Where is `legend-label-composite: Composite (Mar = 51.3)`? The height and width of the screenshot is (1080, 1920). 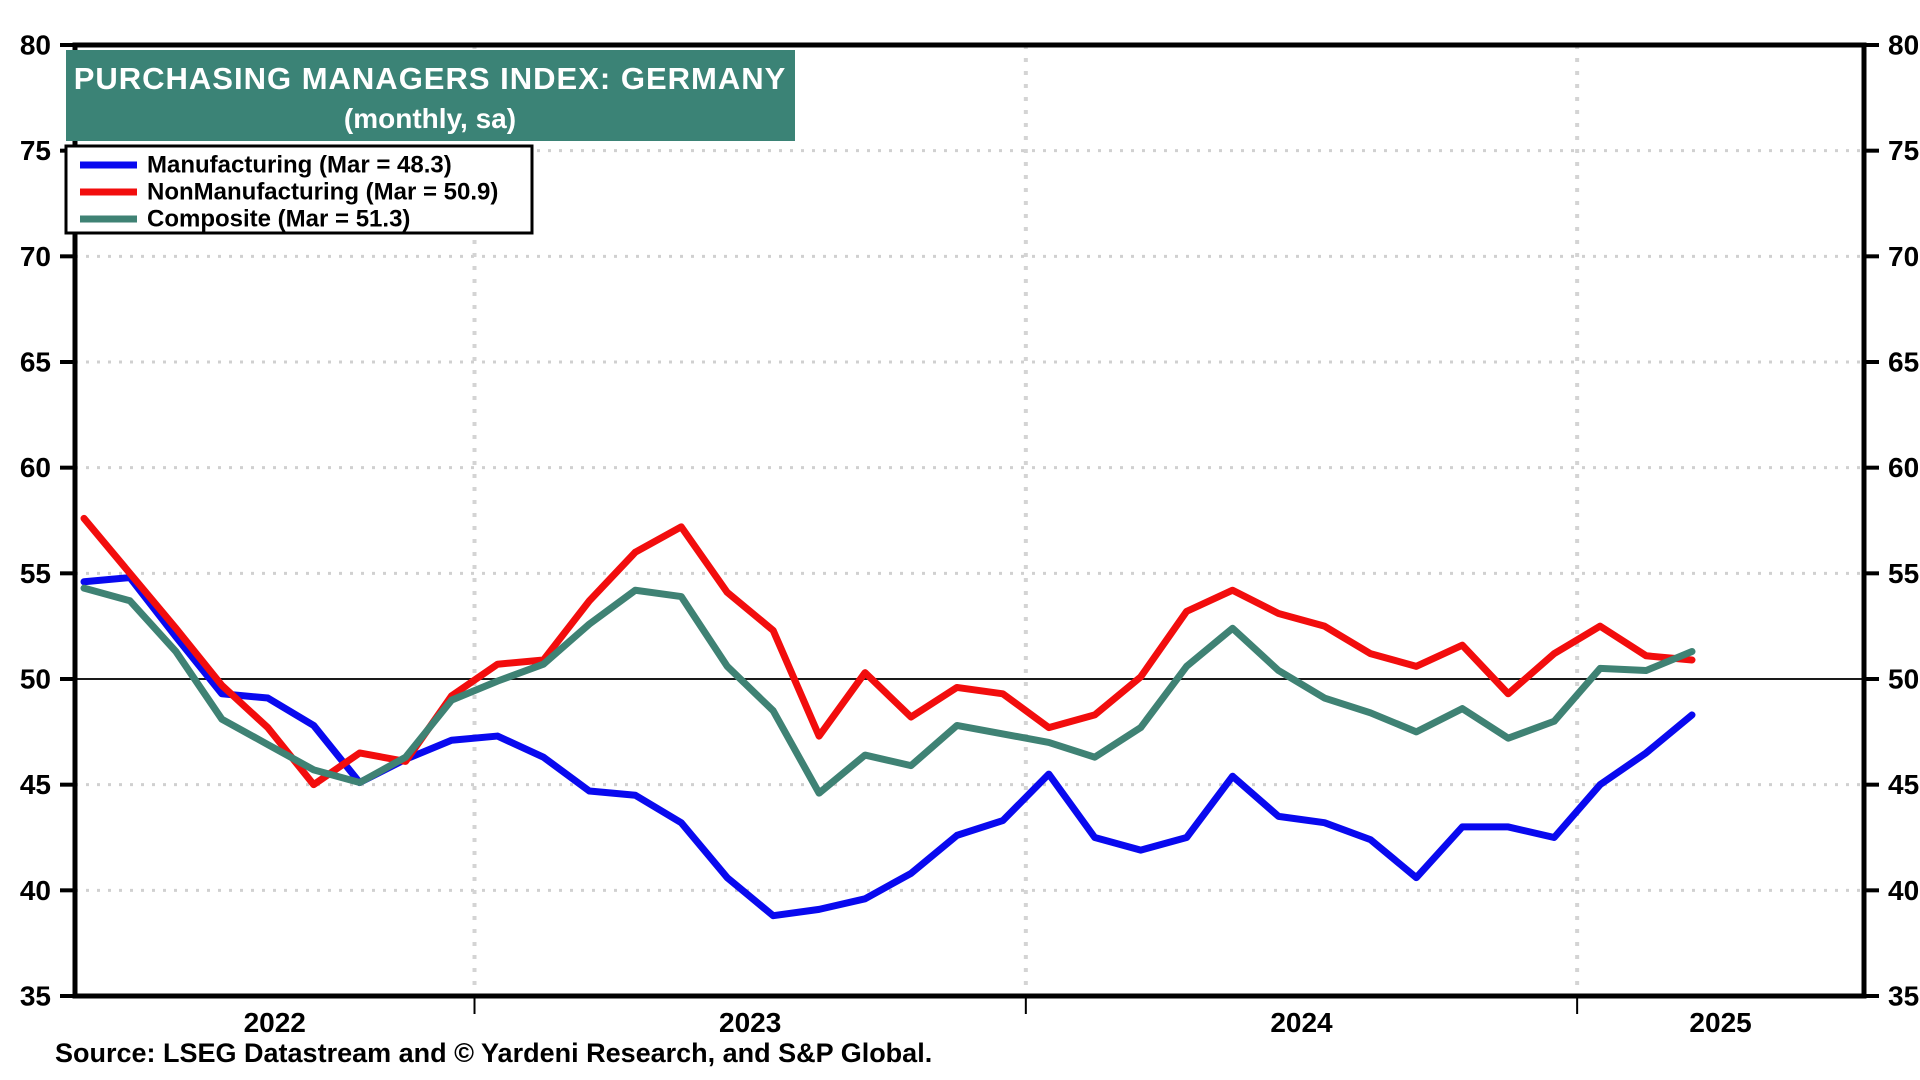
legend-label-composite: Composite (Mar = 51.3) is located at coordinates (278, 219).